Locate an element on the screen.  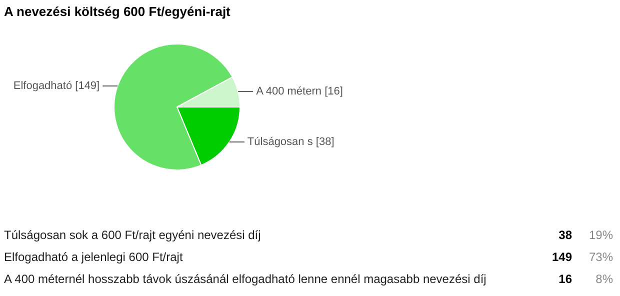
data-label: A 400 métern [16] is located at coordinates (299, 92).